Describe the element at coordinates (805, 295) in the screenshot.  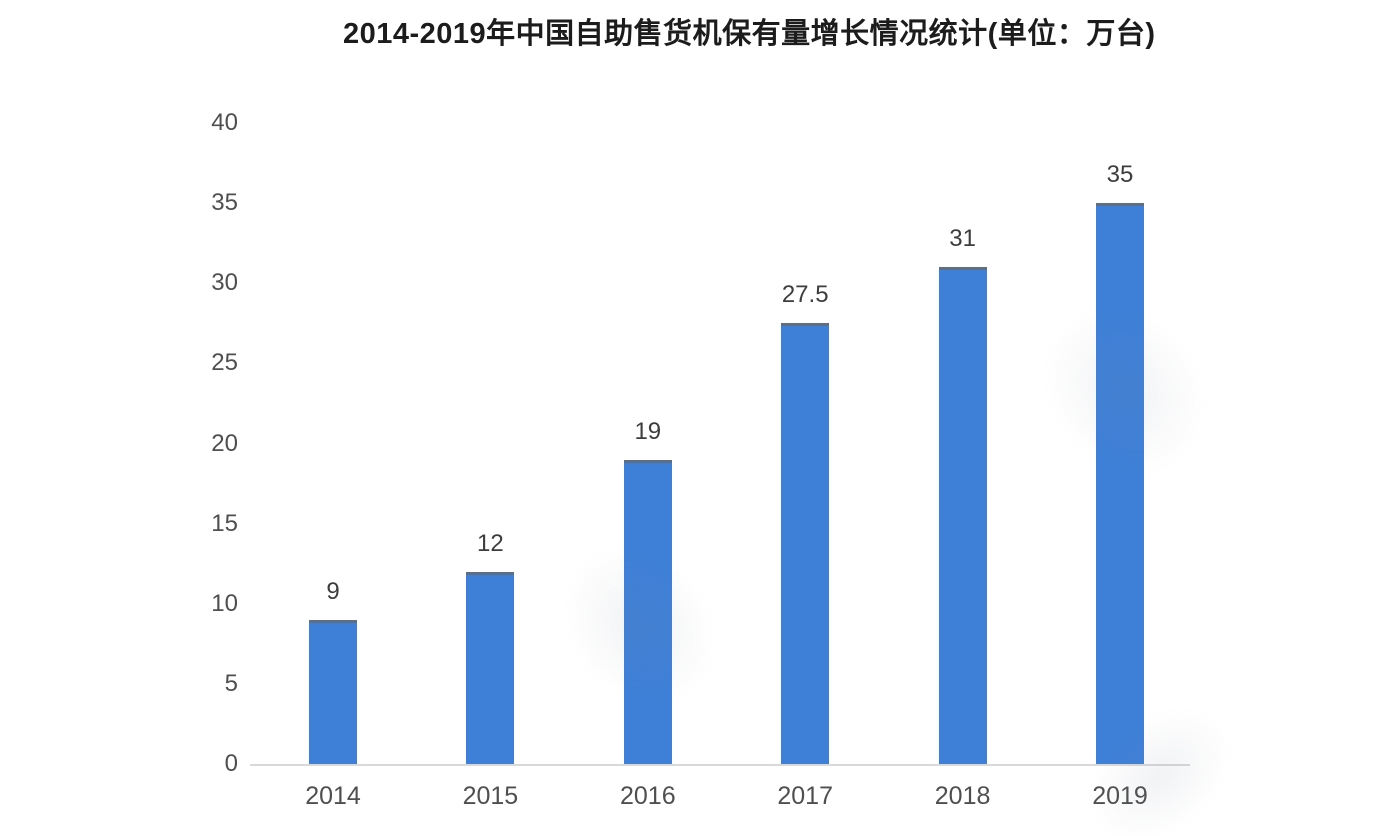
I see `bar-value-label: 27.5` at that location.